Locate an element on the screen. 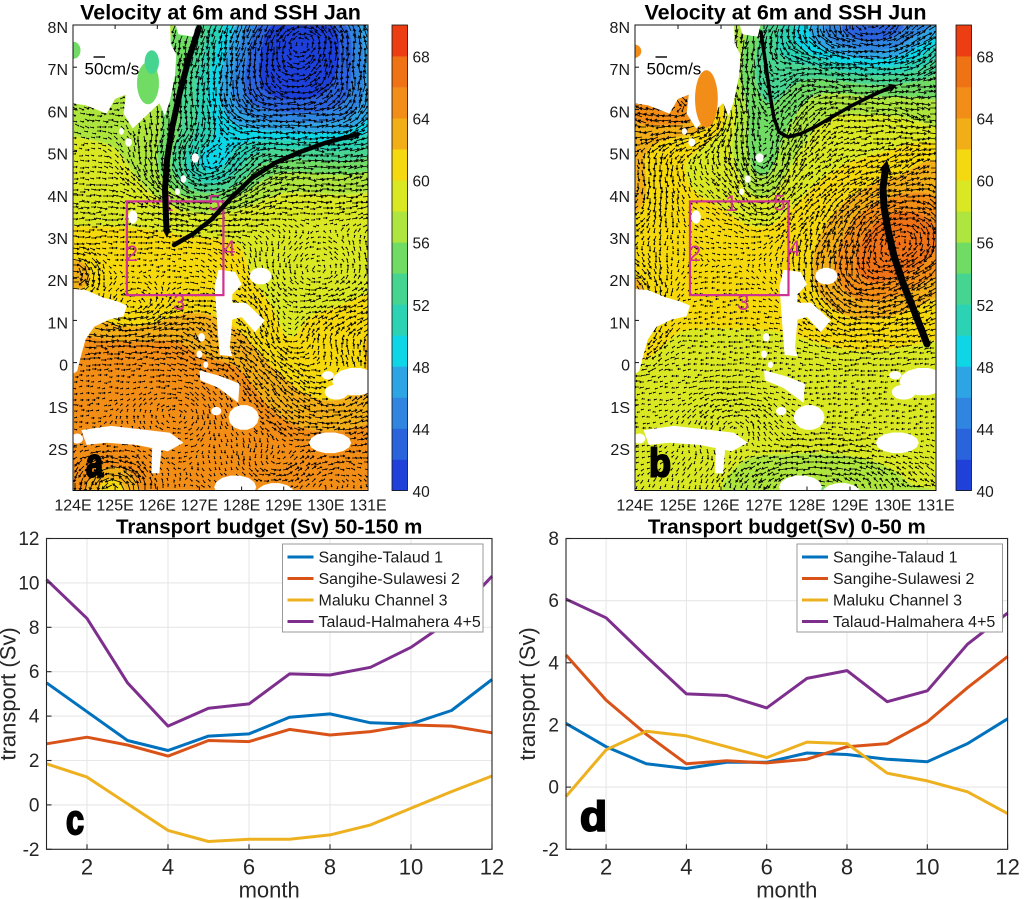 This screenshot has height=899, width=1024. svg-text: Transport budget (Sv) 50-150 m is located at coordinates (269, 527).